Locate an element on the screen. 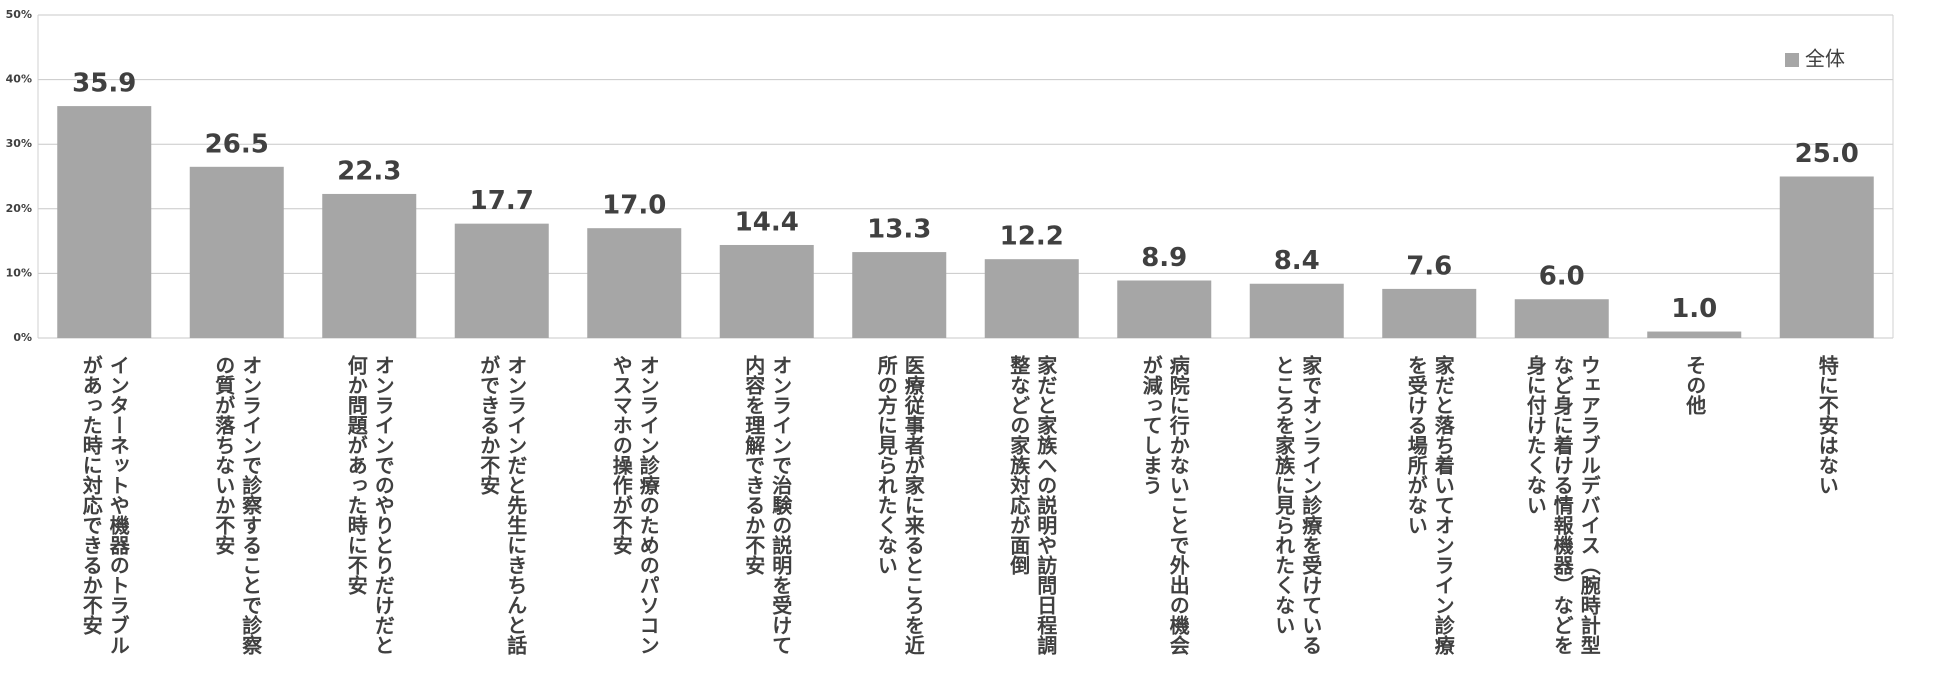 The width and height of the screenshot is (1950, 679). legend-swatch is located at coordinates (1792, 60).